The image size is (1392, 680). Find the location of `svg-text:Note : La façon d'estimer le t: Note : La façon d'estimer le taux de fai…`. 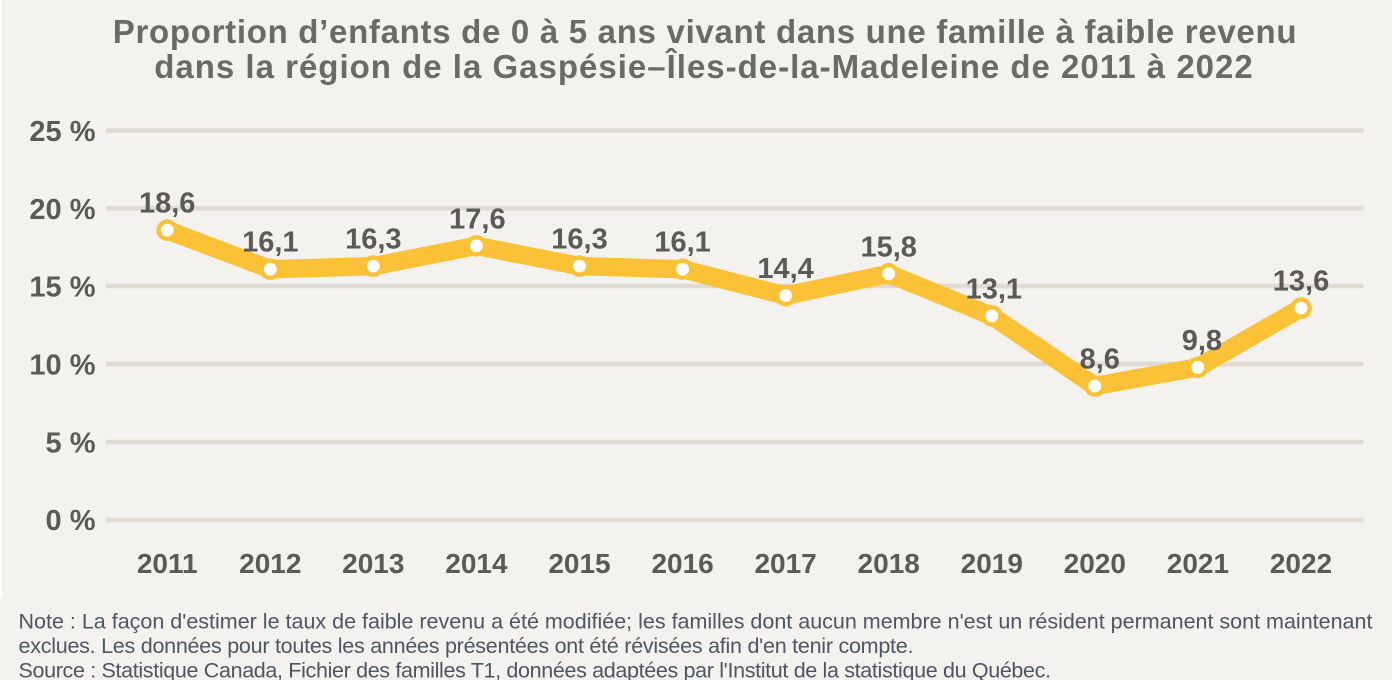

svg-text:Note : La façon d'estimer le t: Note : La façon d'estimer le taux de fai… is located at coordinates (696, 622).